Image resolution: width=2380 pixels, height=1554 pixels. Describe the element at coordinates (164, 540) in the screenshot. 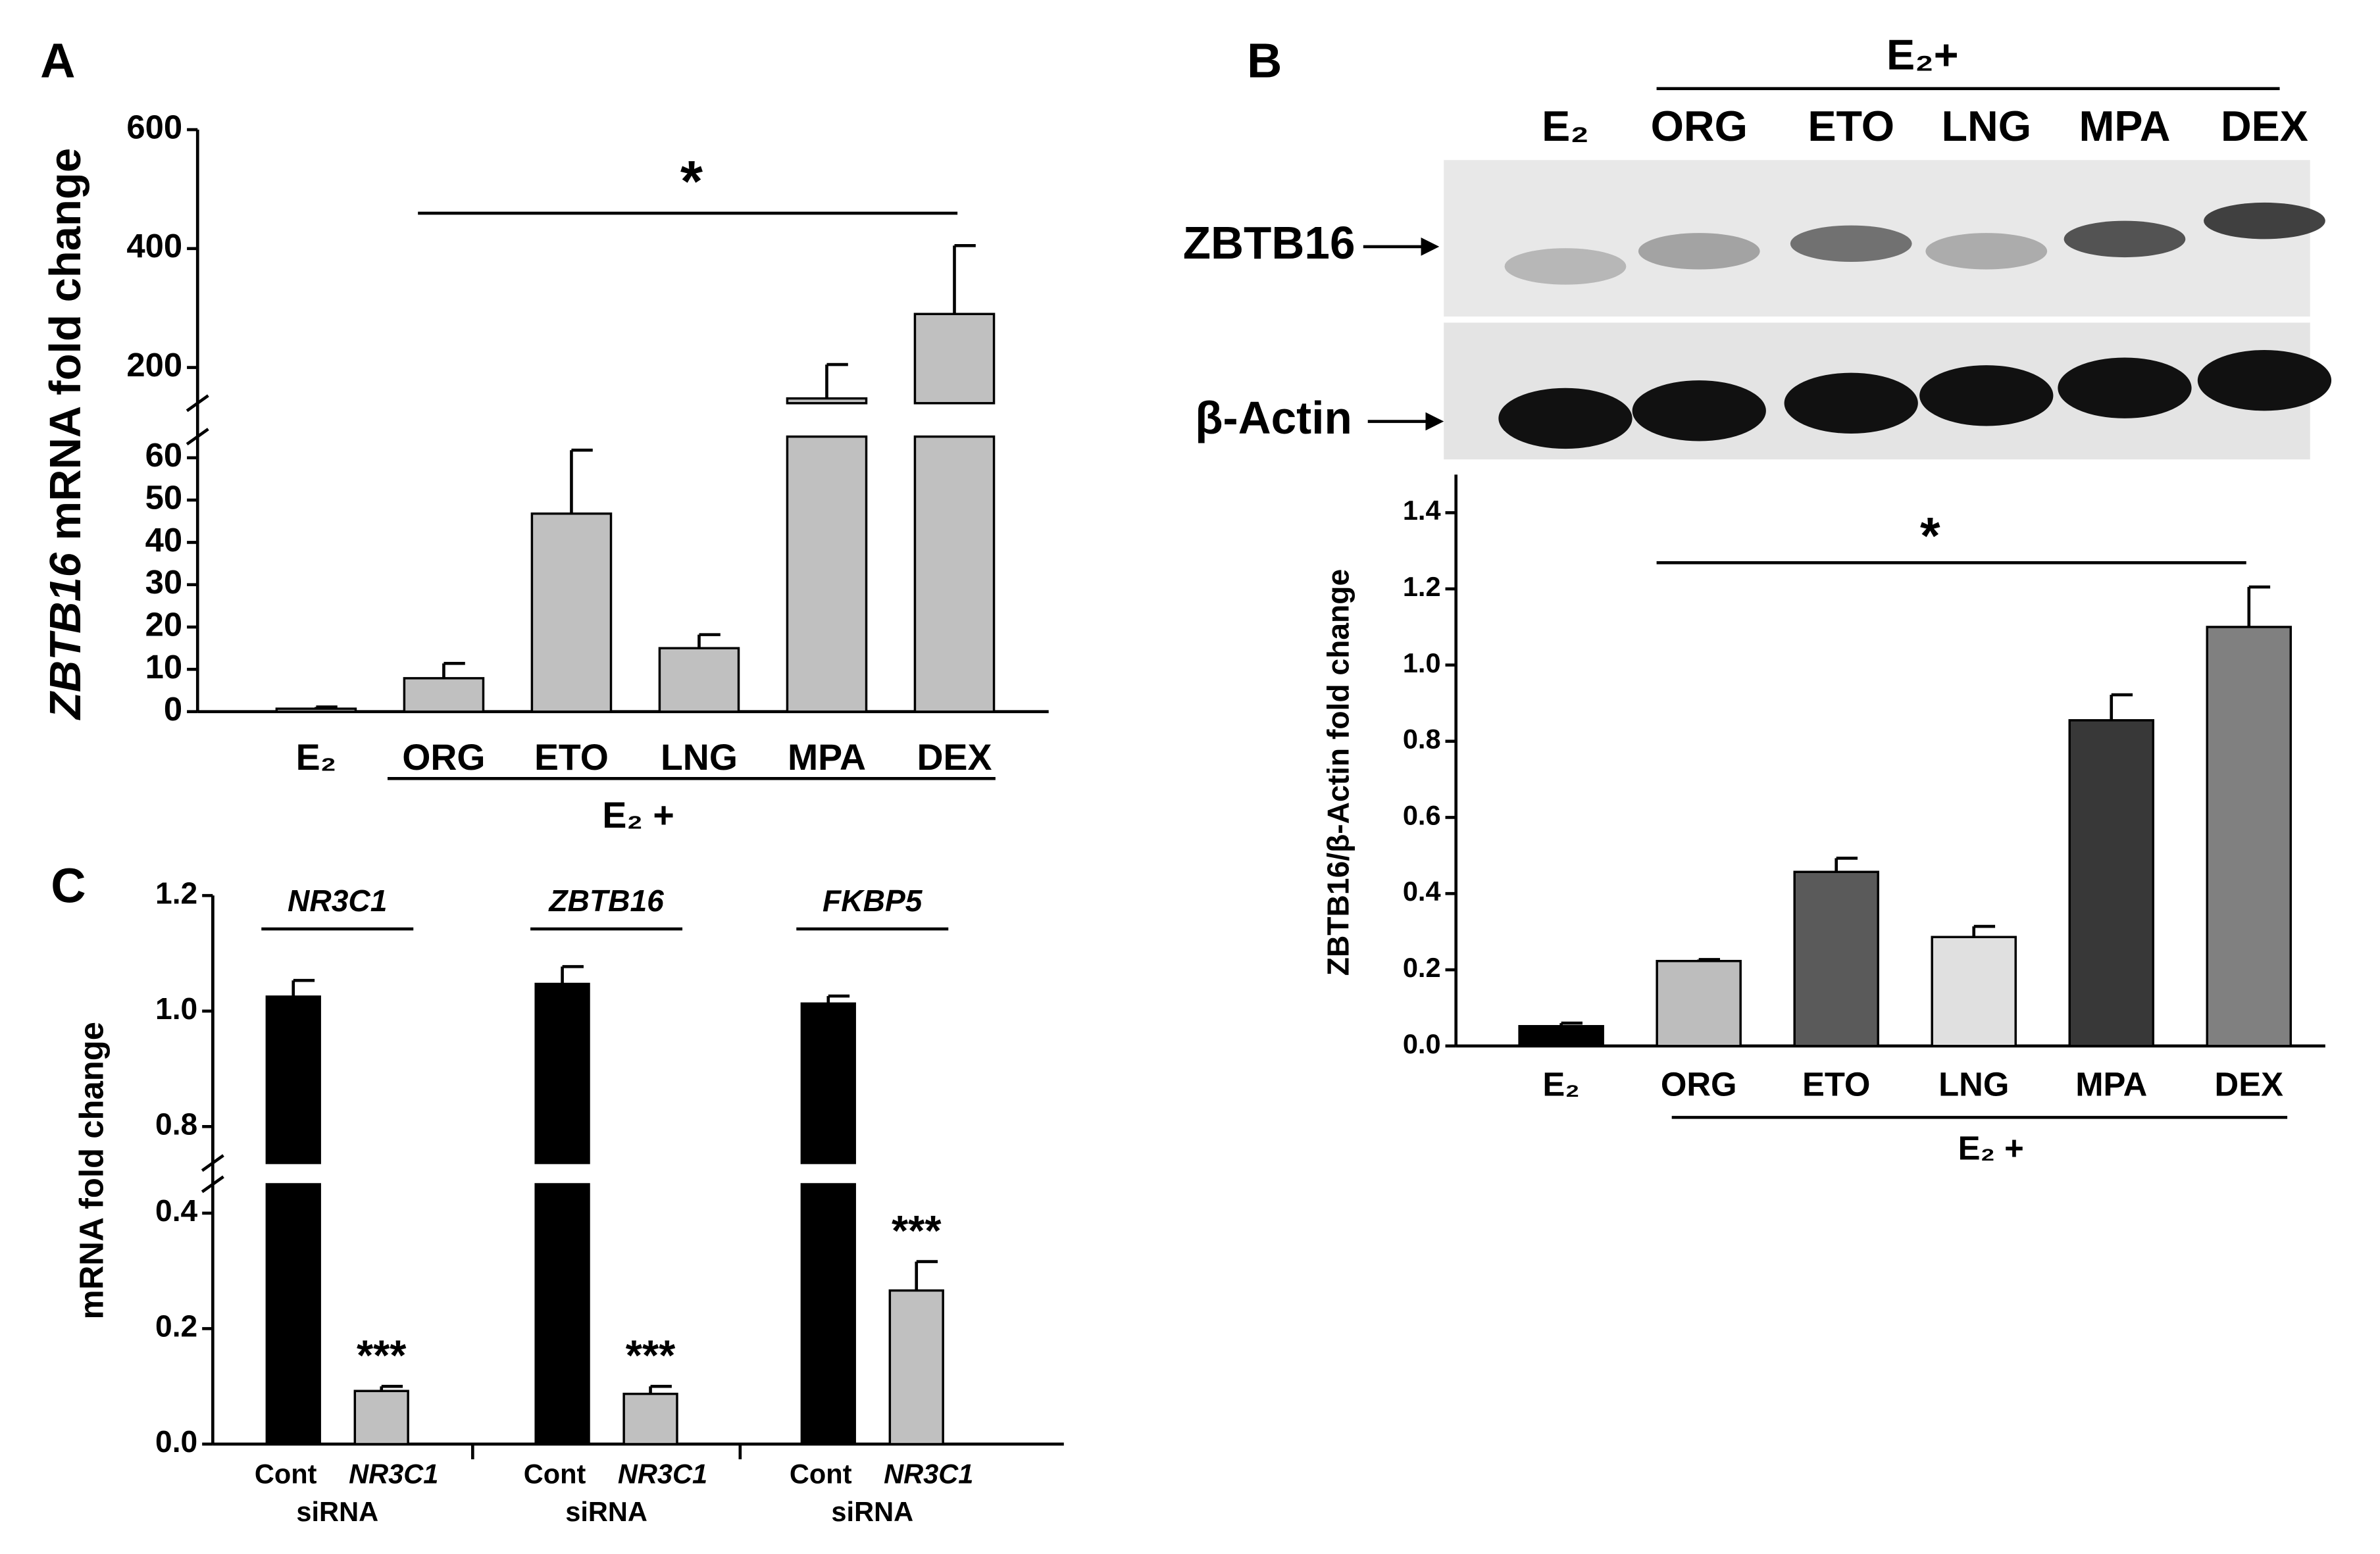

I see `y-tick-label: 40` at that location.